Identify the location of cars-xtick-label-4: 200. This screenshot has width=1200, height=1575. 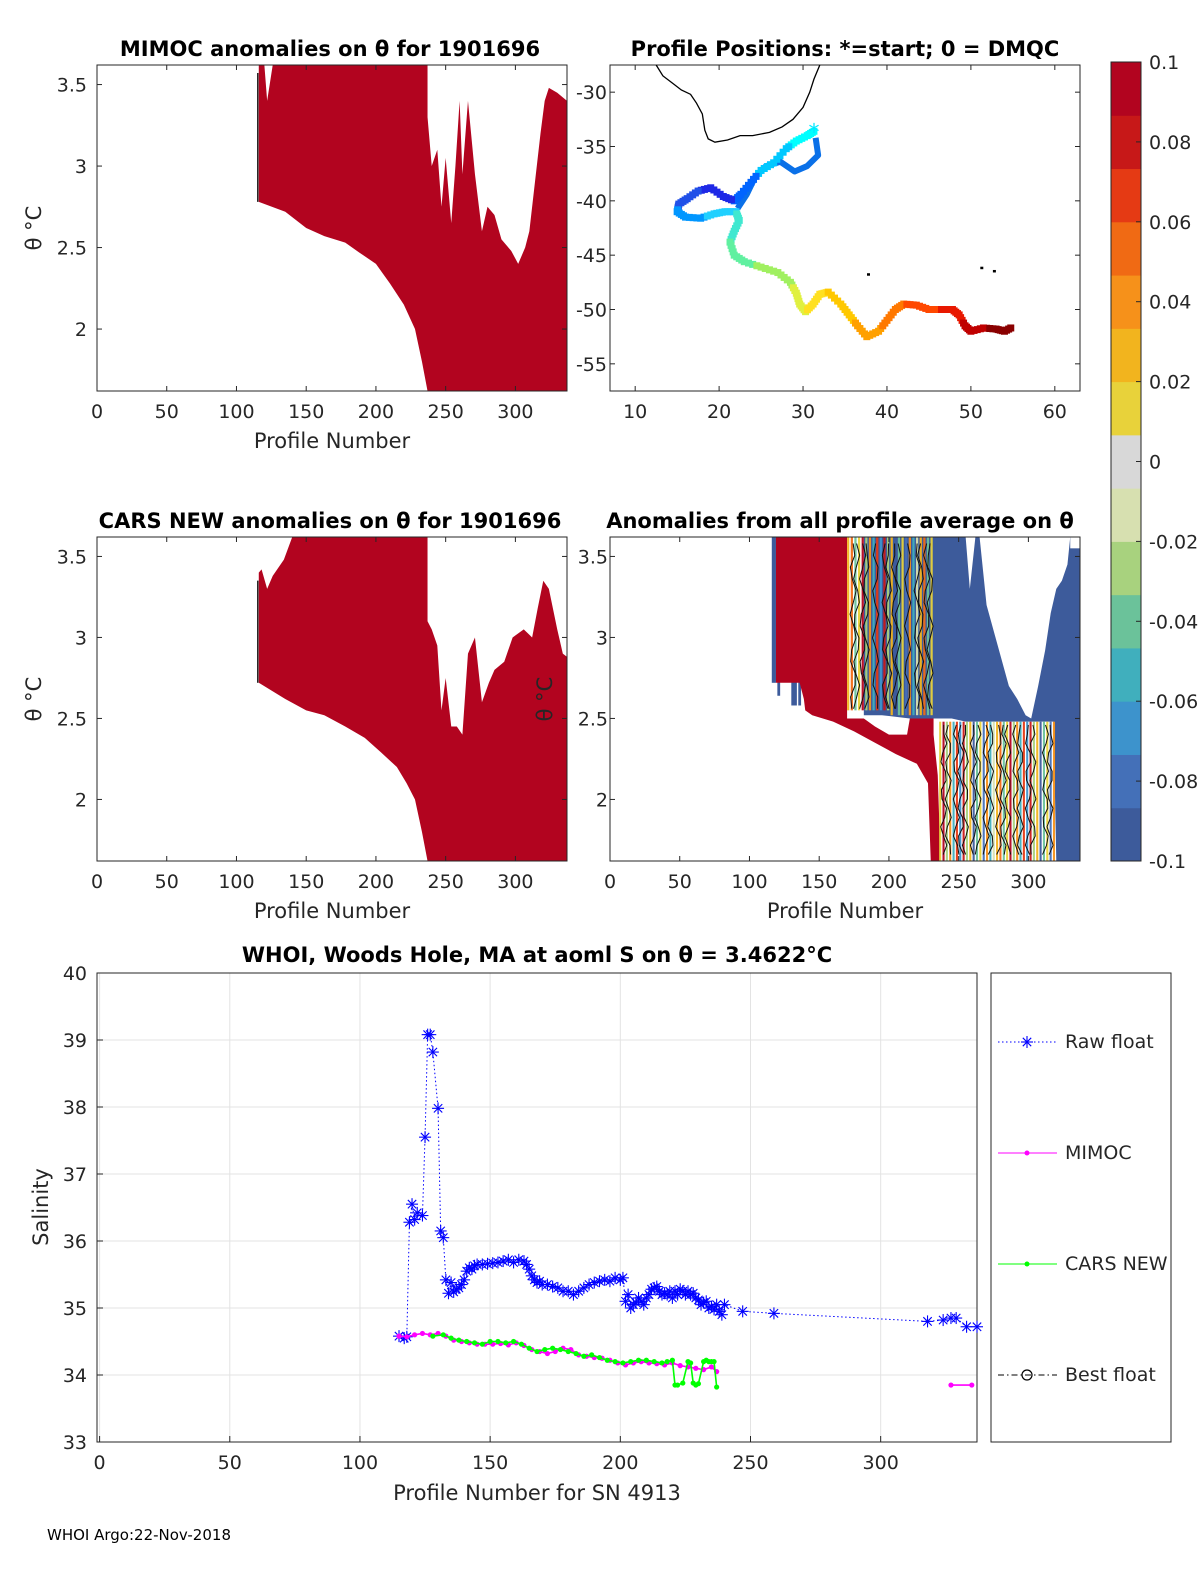
(376, 882).